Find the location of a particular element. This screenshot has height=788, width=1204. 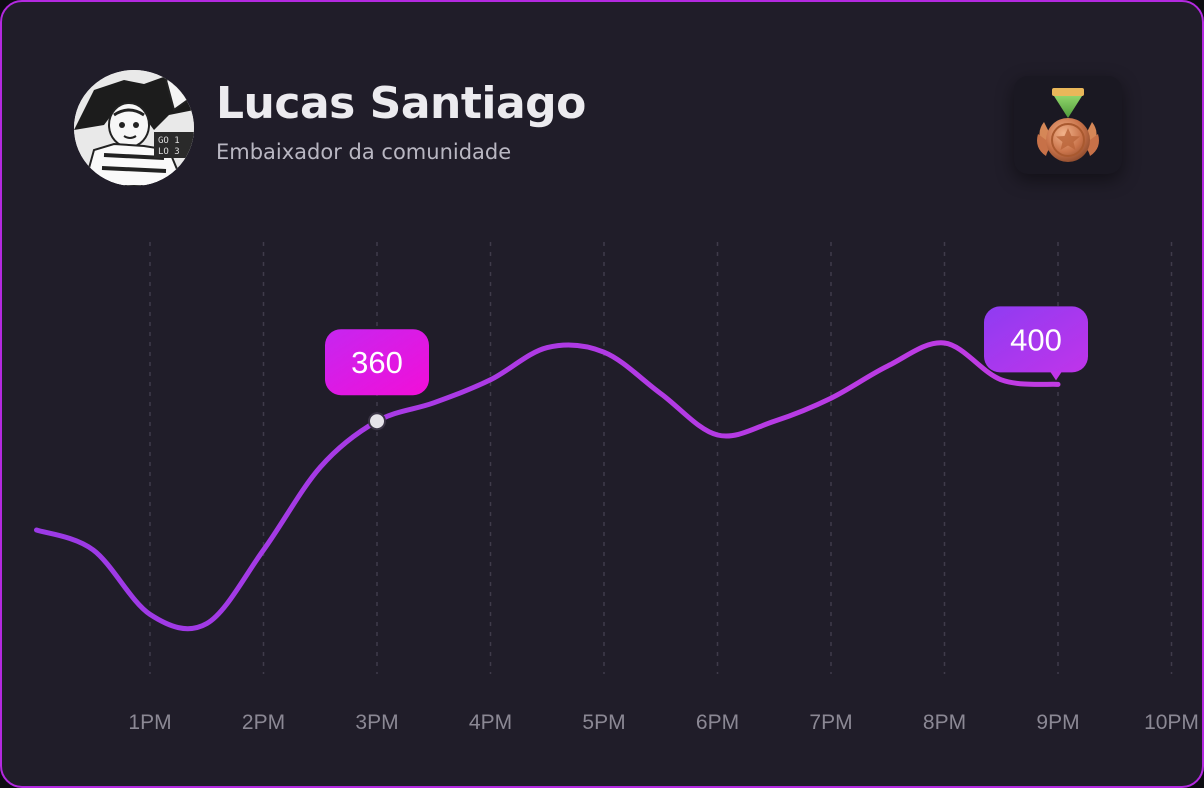

x-tick-label: 1PM is located at coordinates (149, 722).